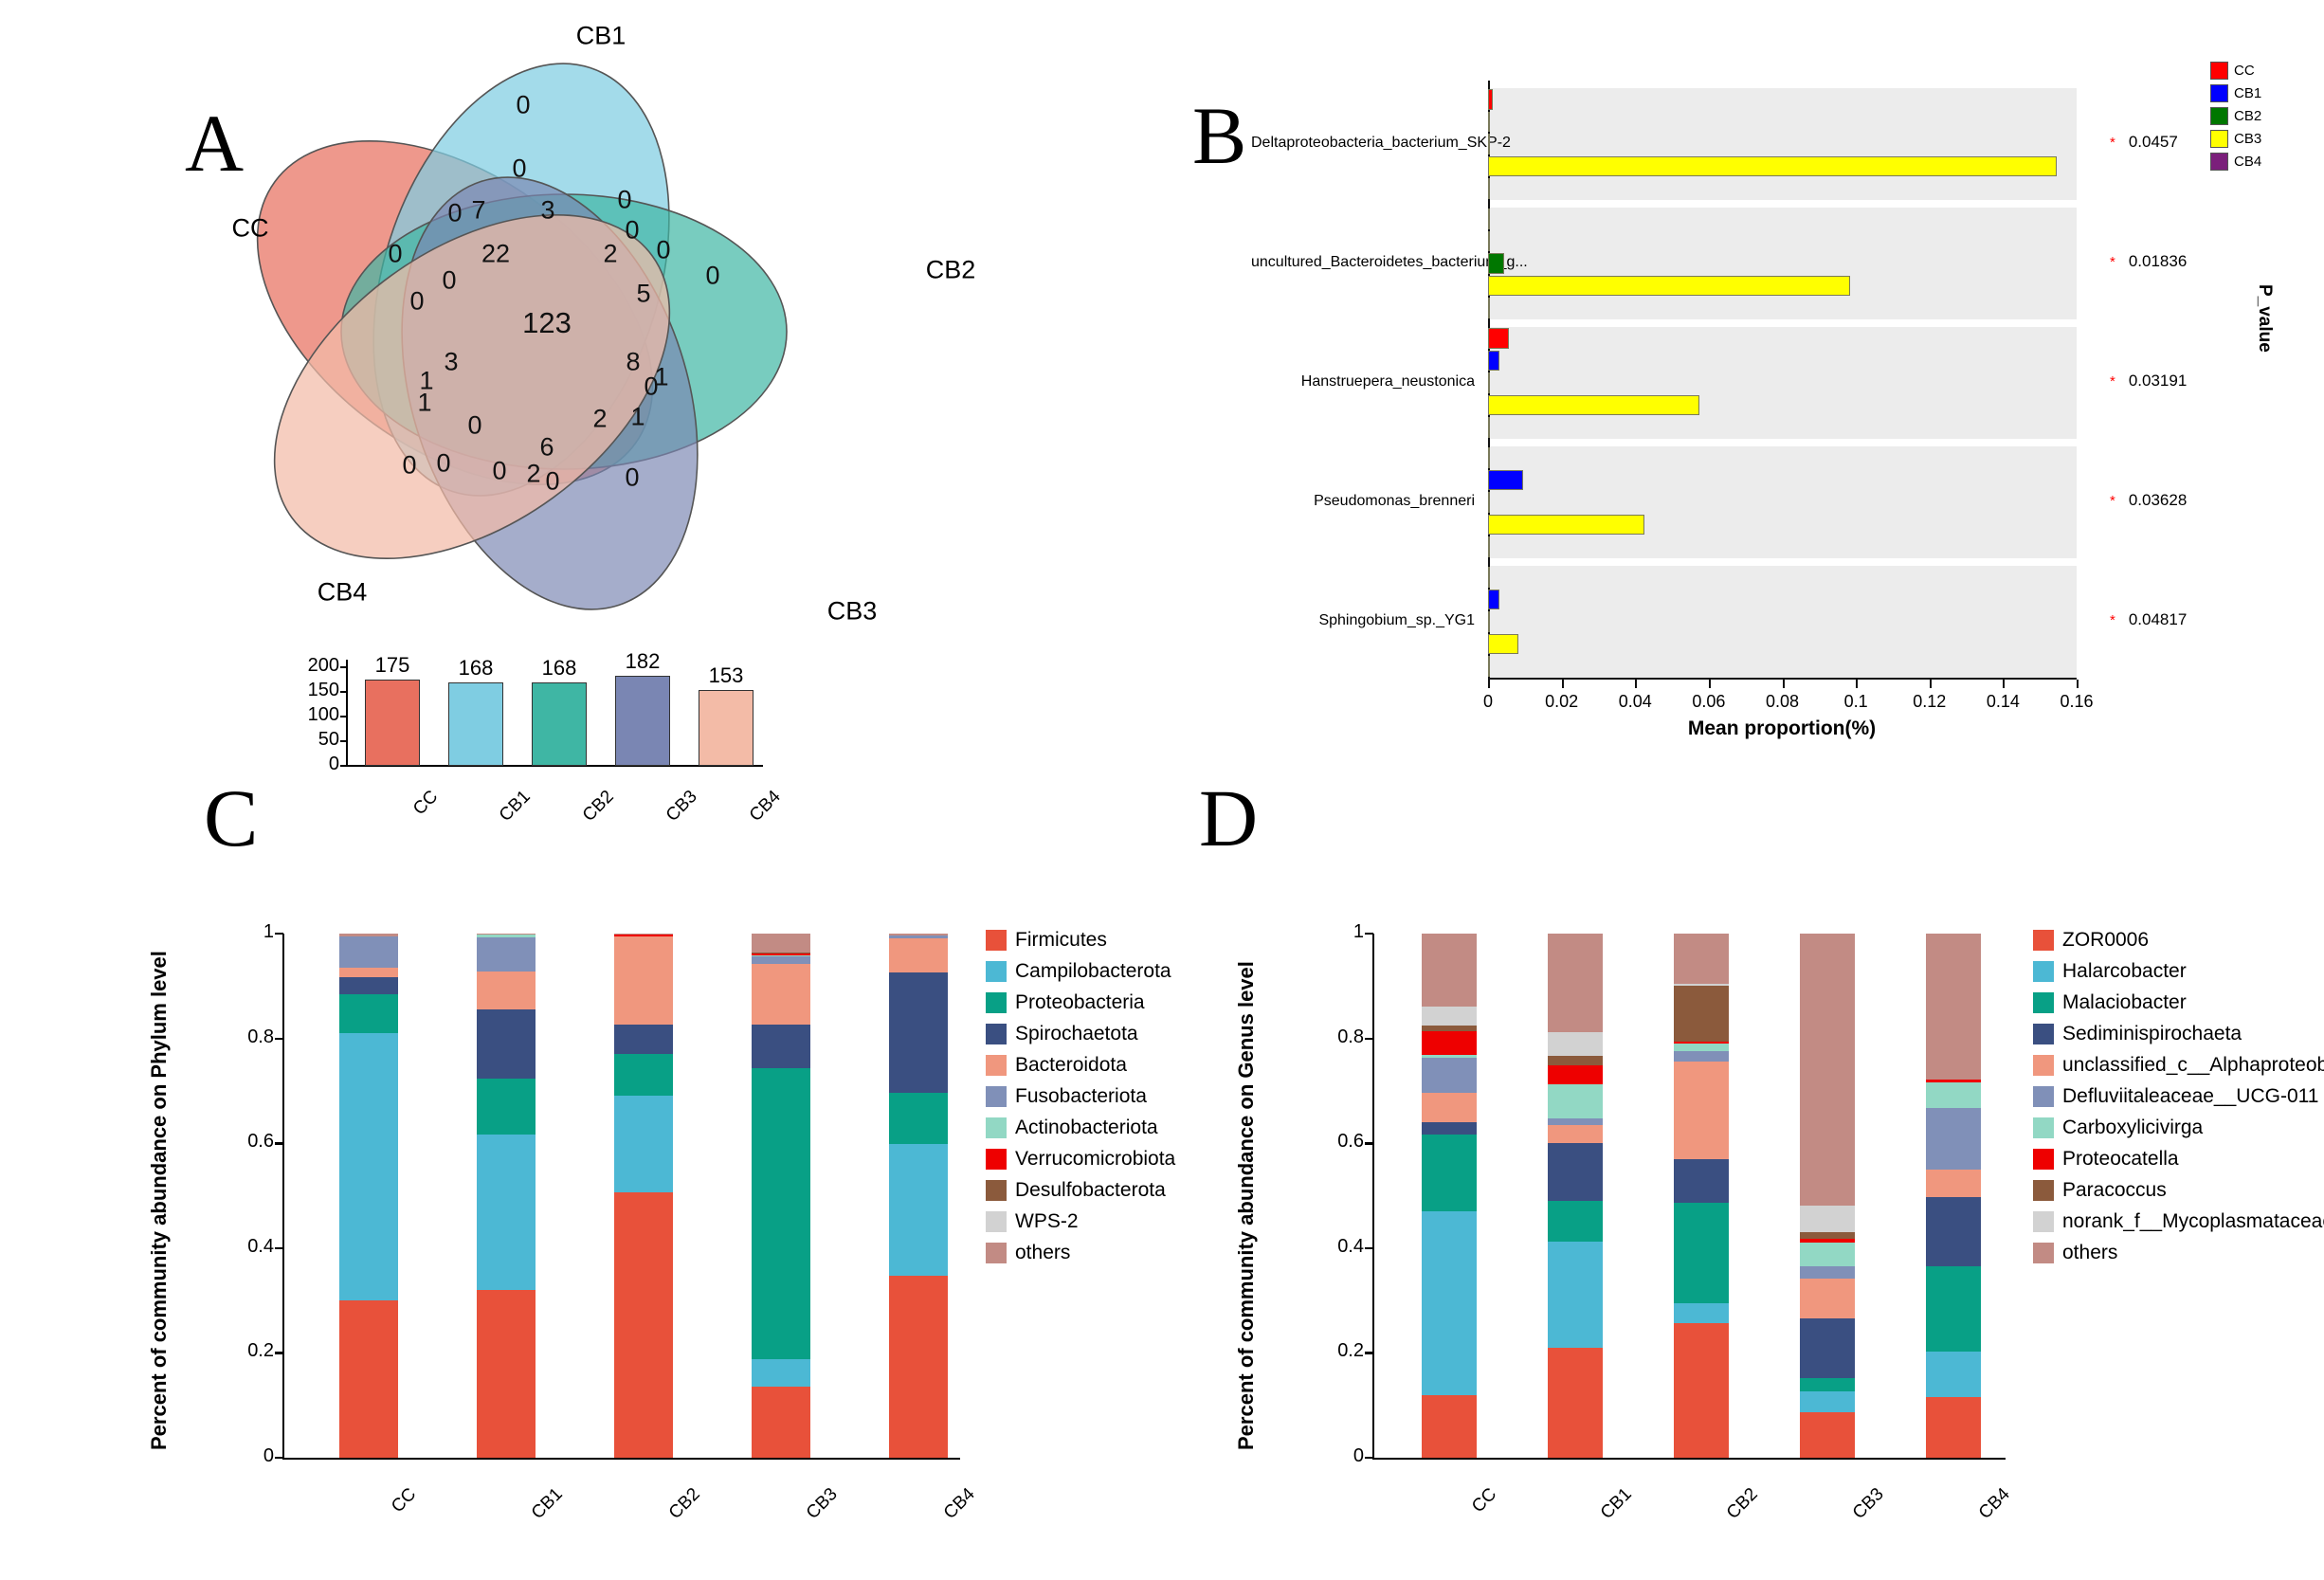 The height and width of the screenshot is (1580, 2324). I want to click on legend-item: Actinobacteriota, so click(1080, 1128).